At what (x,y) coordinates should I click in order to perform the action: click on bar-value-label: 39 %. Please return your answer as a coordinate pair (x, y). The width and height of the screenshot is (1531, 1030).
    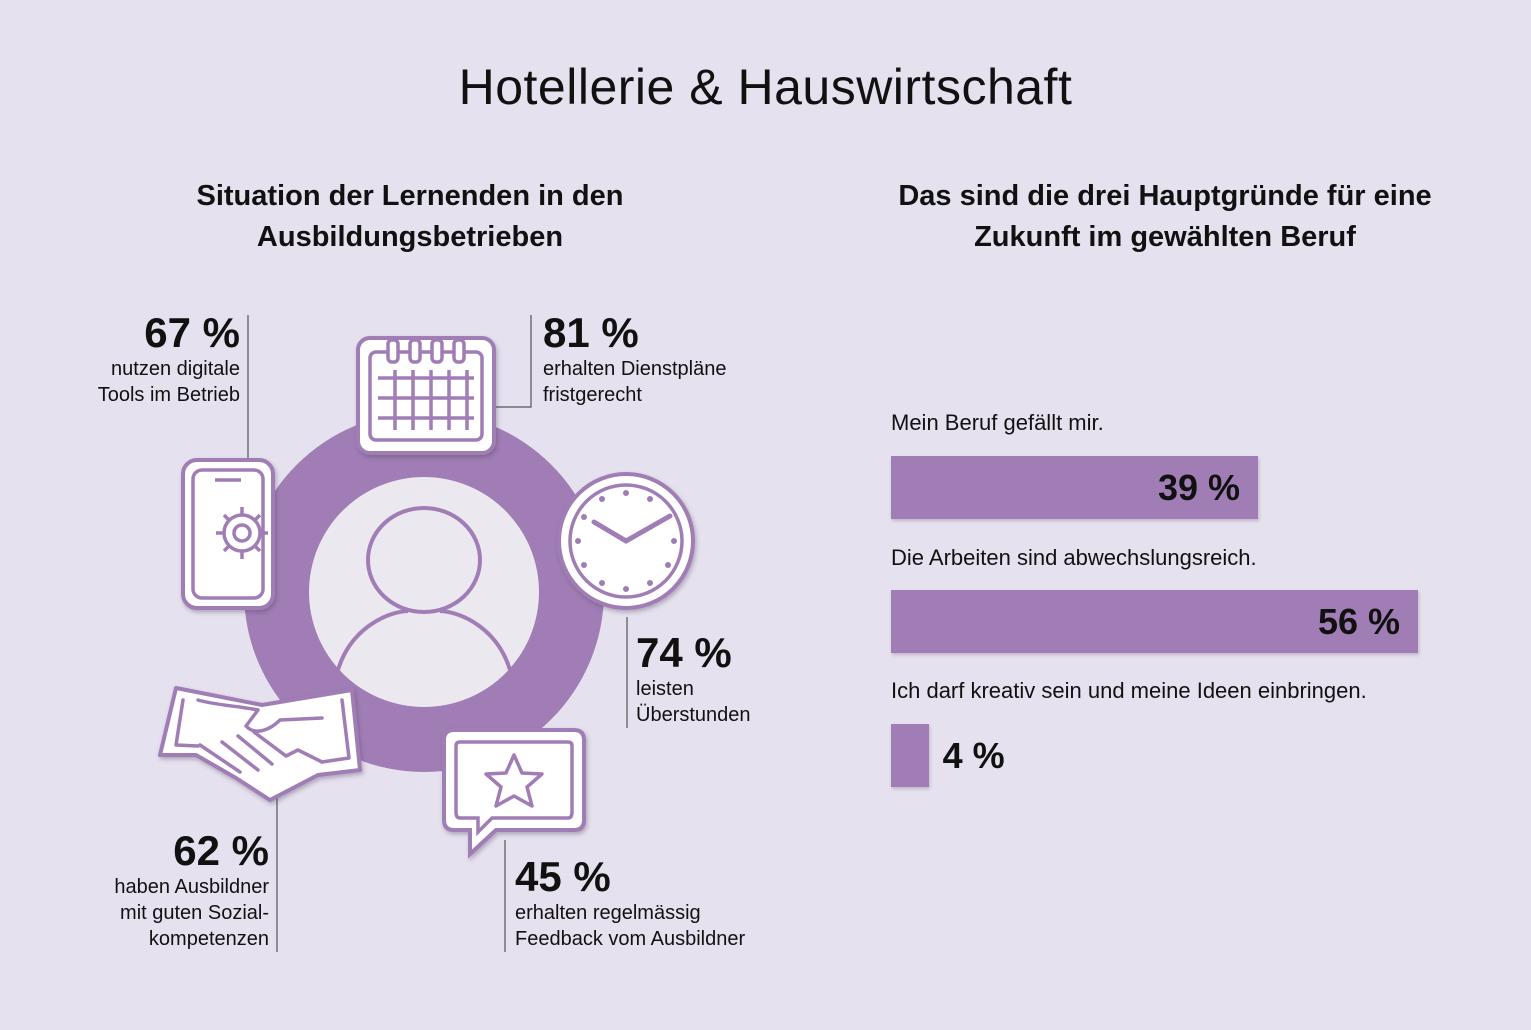
    Looking at the image, I should click on (1199, 487).